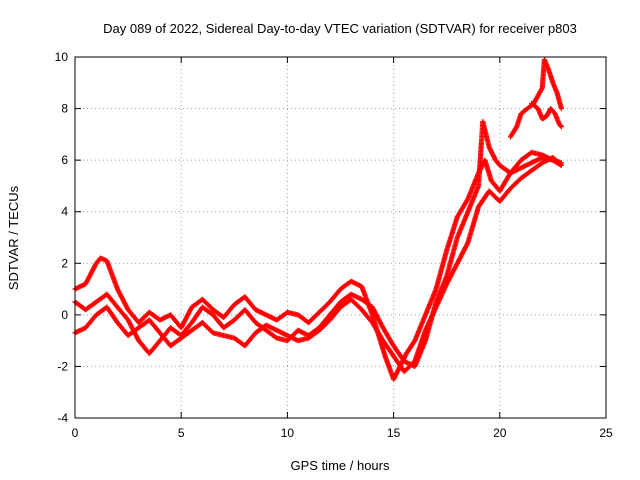 This screenshot has width=640, height=480. What do you see at coordinates (62, 57) in the screenshot?
I see `y-tick-label: 10` at bounding box center [62, 57].